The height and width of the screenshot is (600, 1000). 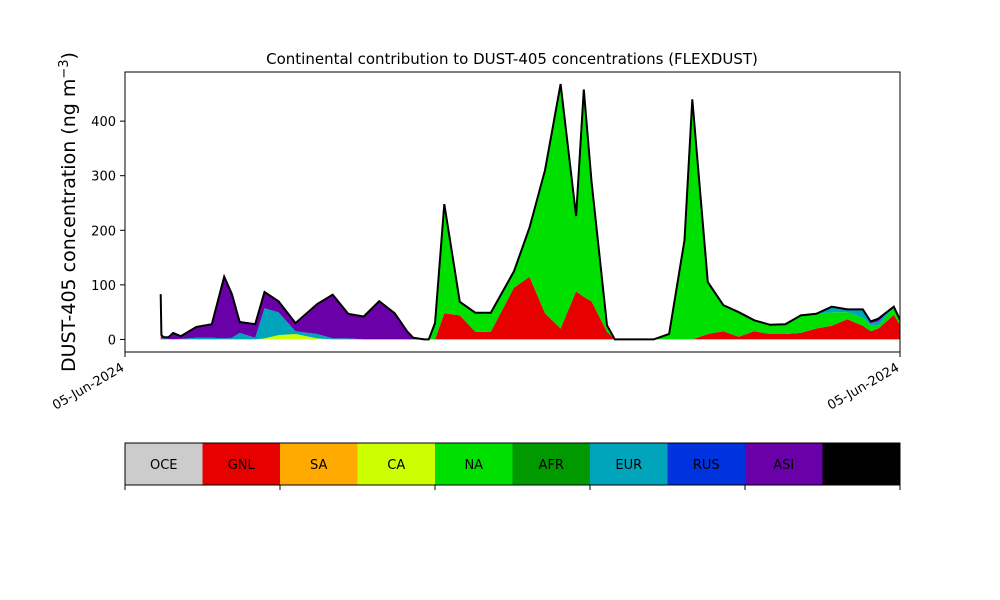 I want to click on legend-swatch-ca, so click(x=396, y=464).